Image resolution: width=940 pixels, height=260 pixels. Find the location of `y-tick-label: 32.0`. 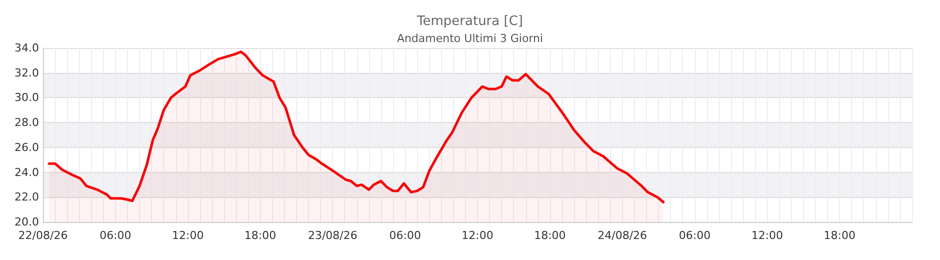

y-tick-label: 32.0 is located at coordinates (26, 73).